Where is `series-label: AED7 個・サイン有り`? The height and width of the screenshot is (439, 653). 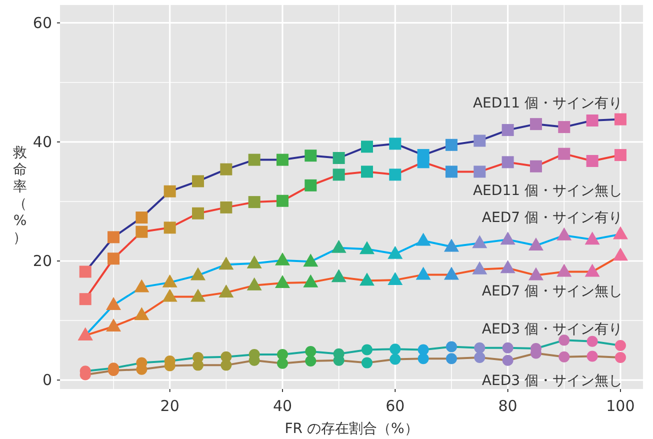 series-label: AED7 個・サイン有り is located at coordinates (552, 218).